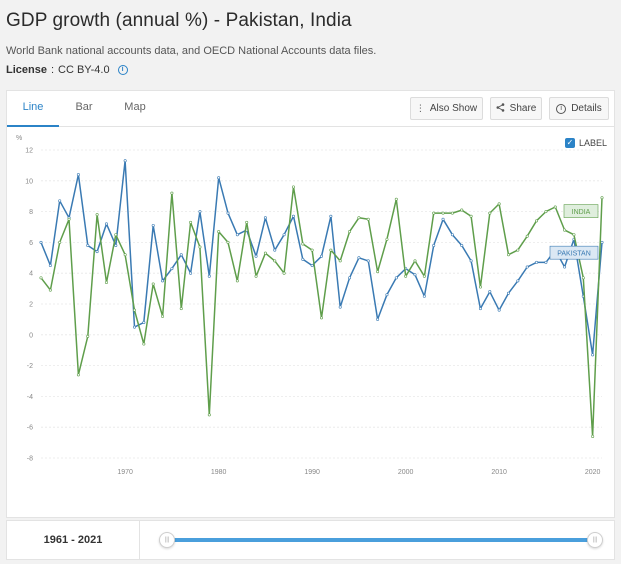 The width and height of the screenshot is (621, 564). Describe the element at coordinates (499, 472) in the screenshot. I see `x-tick-label: 2010` at that location.